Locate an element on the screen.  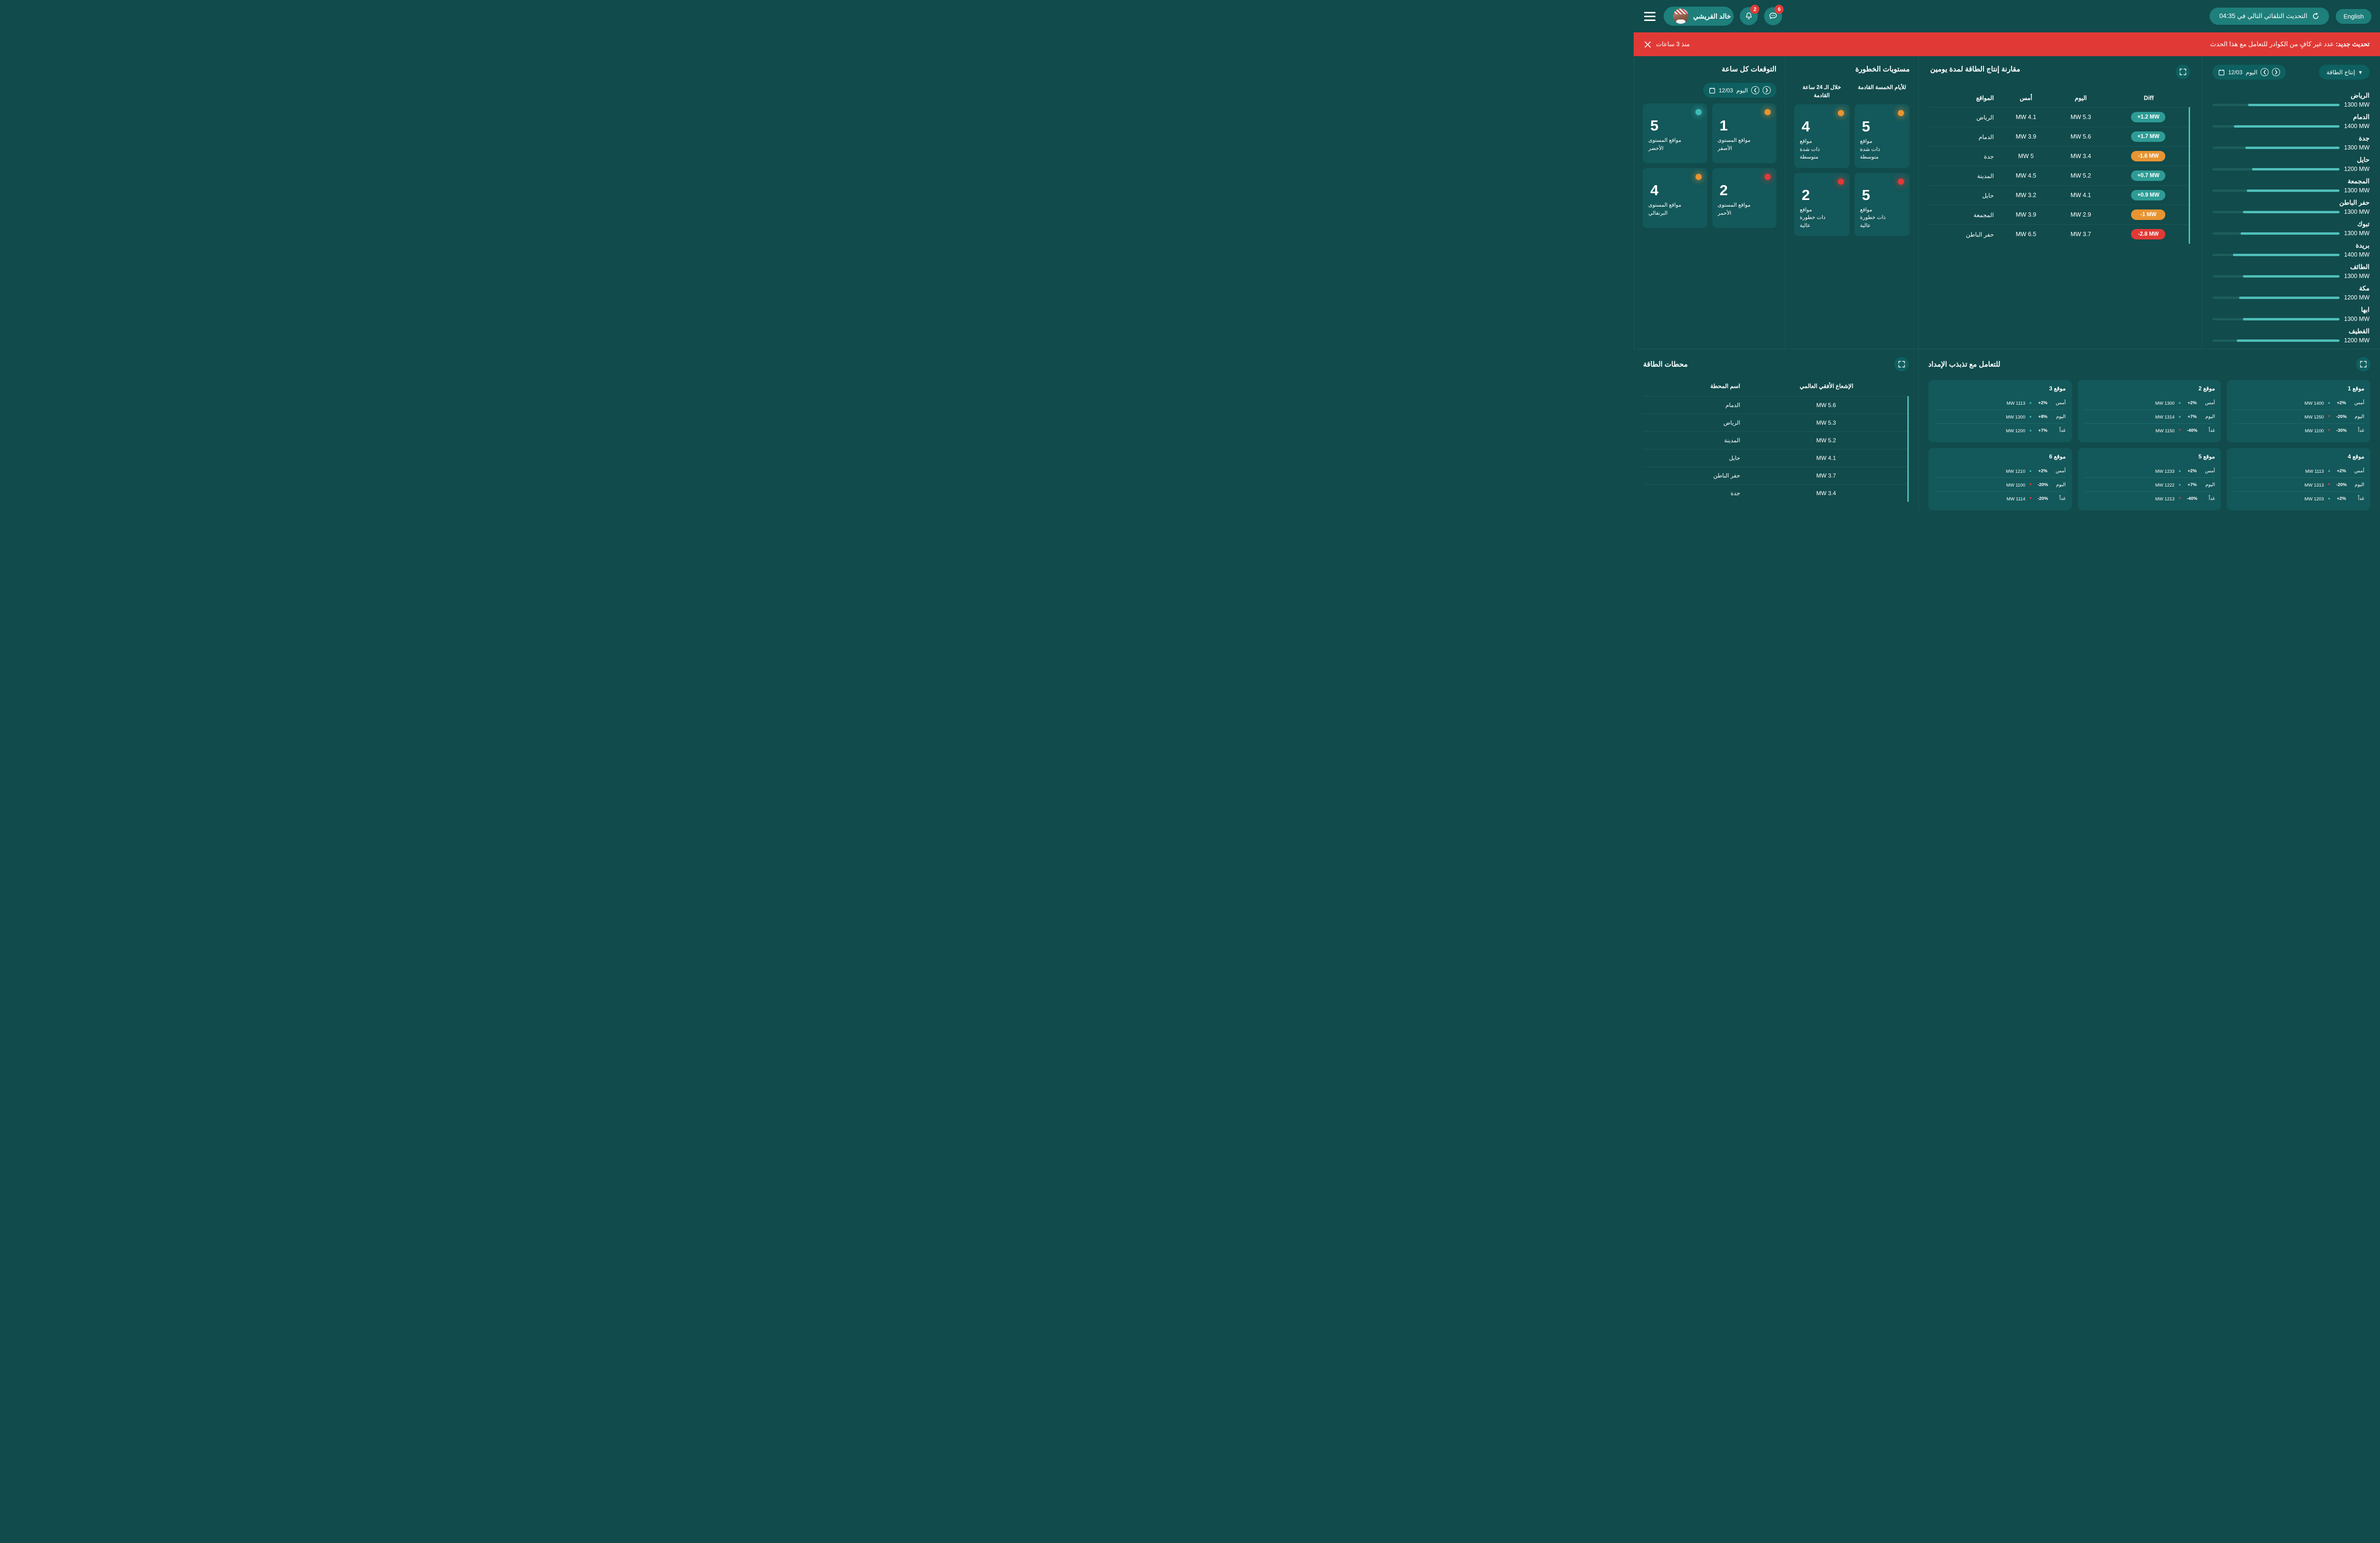
alert-dismiss: منذ 3 ساعات is located at coordinates (1667, 44).